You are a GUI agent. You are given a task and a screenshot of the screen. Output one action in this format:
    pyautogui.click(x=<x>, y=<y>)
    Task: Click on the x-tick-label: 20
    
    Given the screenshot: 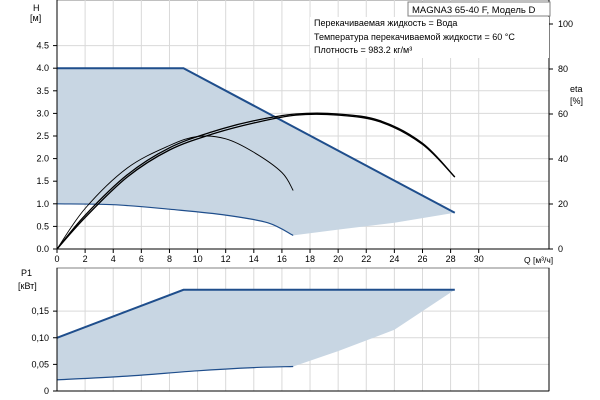 What is the action you would take?
    pyautogui.click(x=338, y=259)
    